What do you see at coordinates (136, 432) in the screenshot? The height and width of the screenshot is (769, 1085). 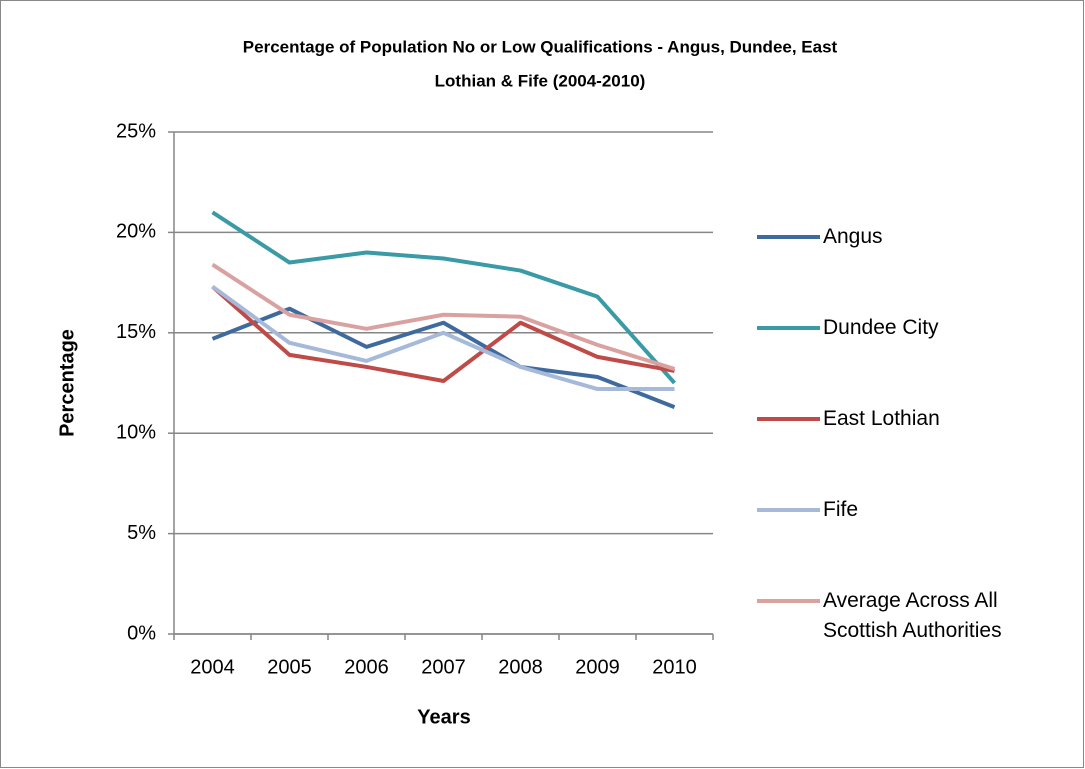 I see `y-tick-label: 10%` at bounding box center [136, 432].